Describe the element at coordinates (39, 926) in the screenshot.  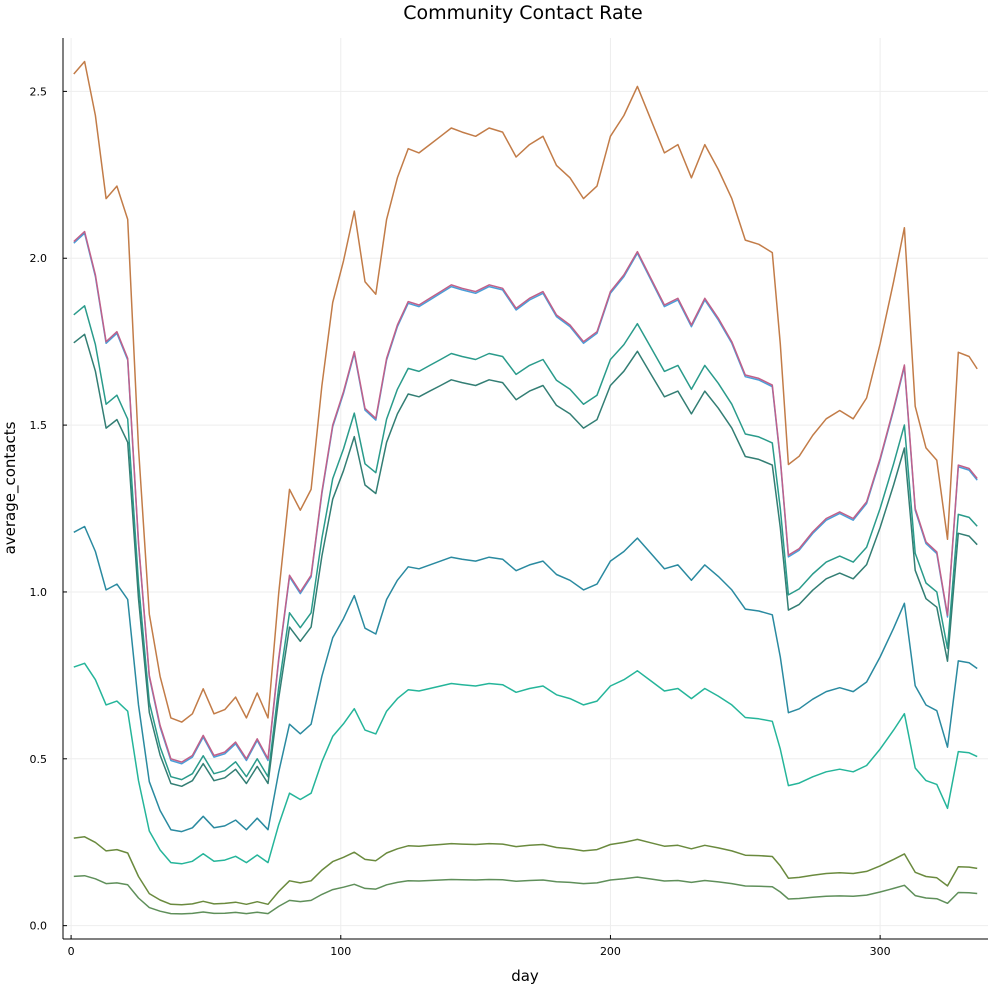
I see `y-tick-label: 0.0` at that location.